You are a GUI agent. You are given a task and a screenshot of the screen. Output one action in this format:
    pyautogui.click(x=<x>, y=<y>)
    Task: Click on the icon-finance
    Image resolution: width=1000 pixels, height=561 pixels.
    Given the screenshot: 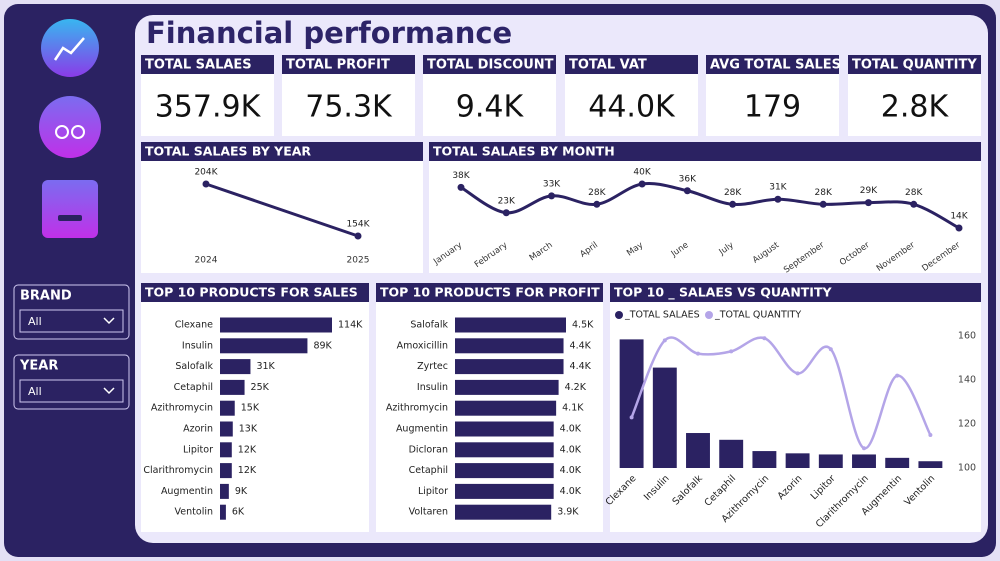 What is the action you would take?
    pyautogui.click(x=70, y=48)
    